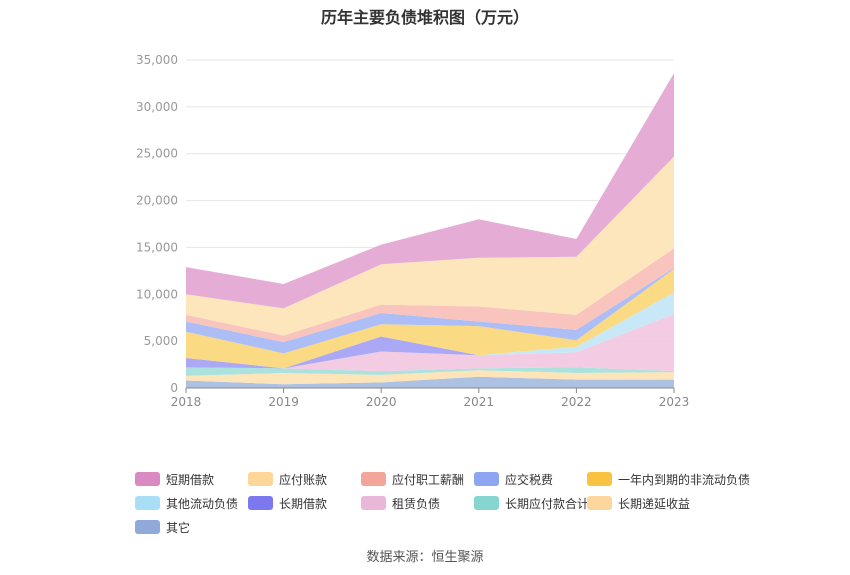 The image size is (850, 575). What do you see at coordinates (684, 479) in the screenshot?
I see `legend-label: 一年内到期的非流动负债` at bounding box center [684, 479].